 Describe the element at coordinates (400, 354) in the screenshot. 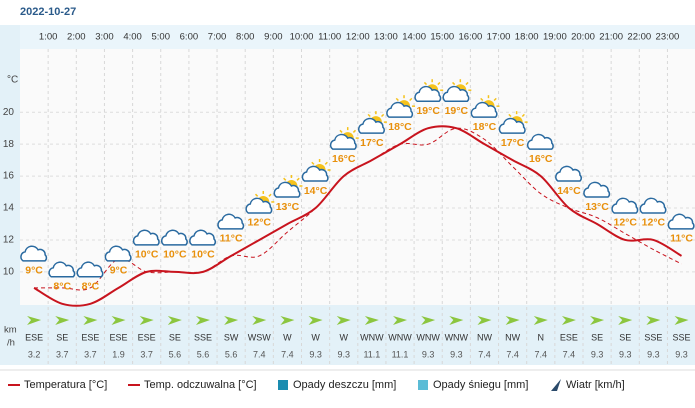

I see `wind-speed: 11.1` at that location.